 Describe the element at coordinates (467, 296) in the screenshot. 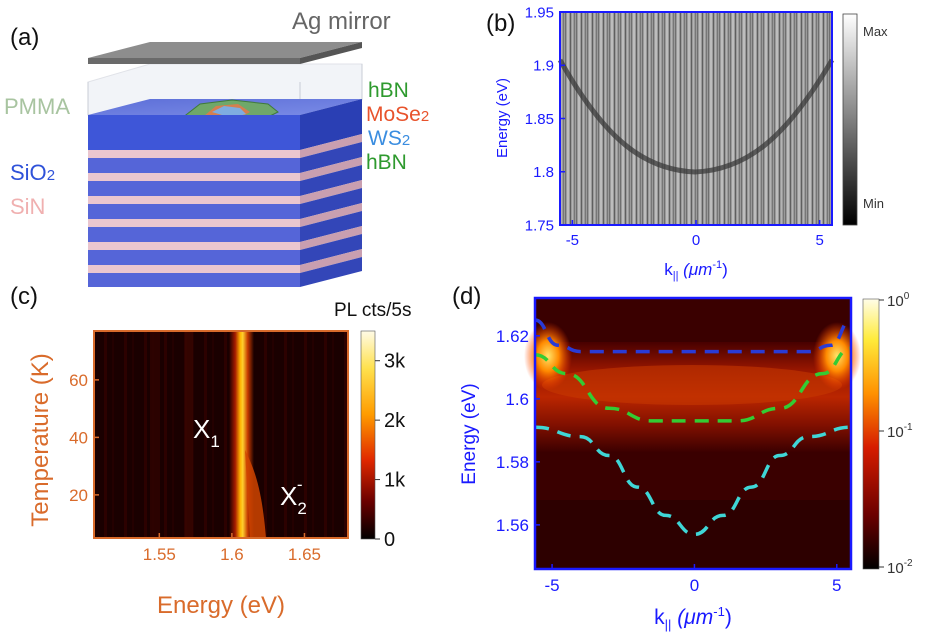

I see `panel-label-d: (d)` at that location.